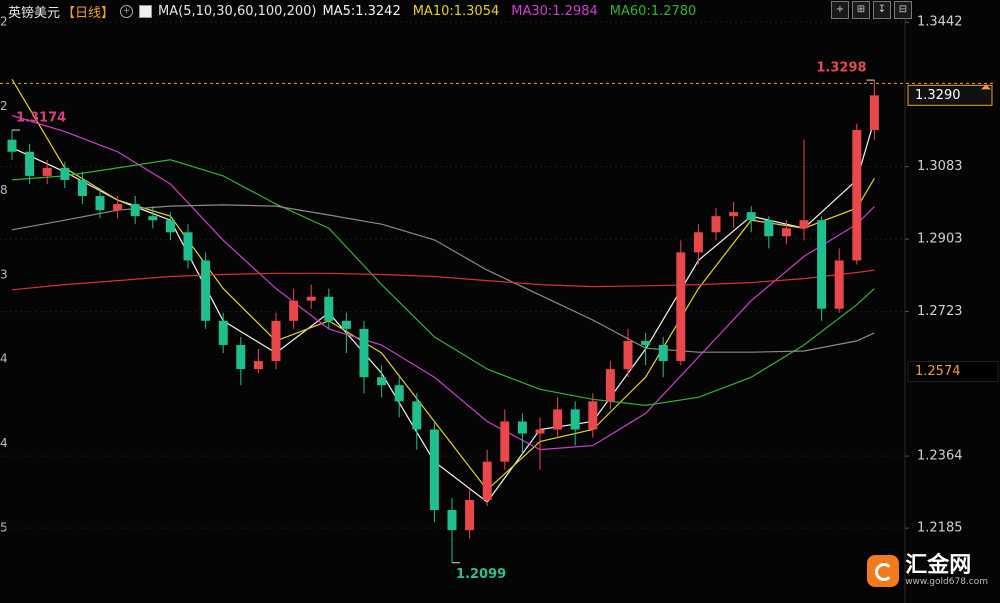  What do you see at coordinates (4, 274) in the screenshot?
I see `left-axis-fragment: 3` at bounding box center [4, 274].